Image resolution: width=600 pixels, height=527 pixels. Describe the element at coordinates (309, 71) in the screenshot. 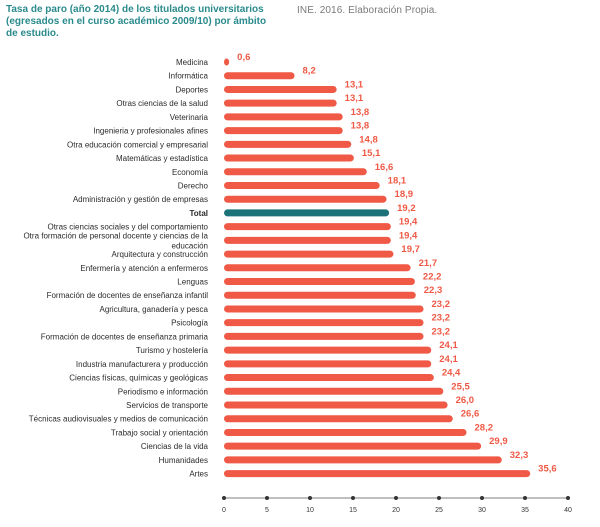

I see `value-label: 8,2` at that location.